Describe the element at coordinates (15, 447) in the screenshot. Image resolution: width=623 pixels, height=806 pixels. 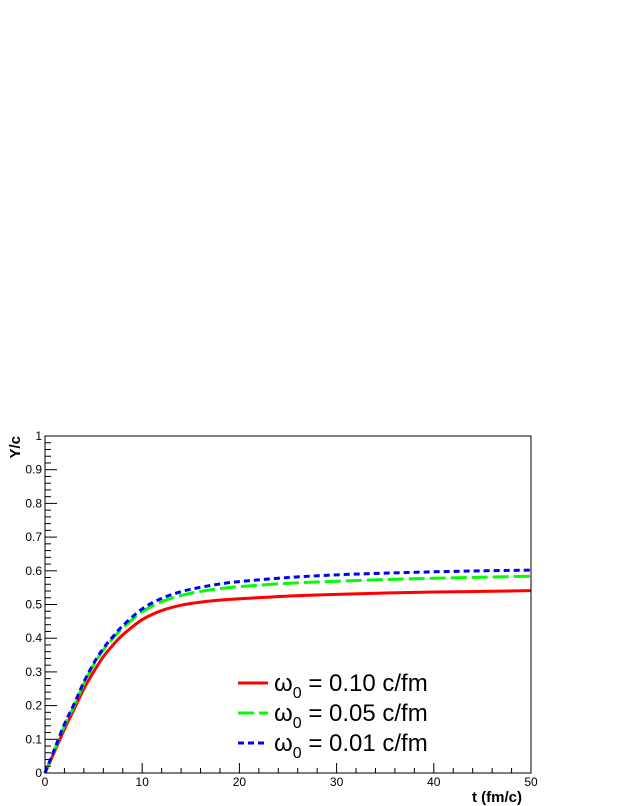
I see `y-axis-title: Y/c` at that location.